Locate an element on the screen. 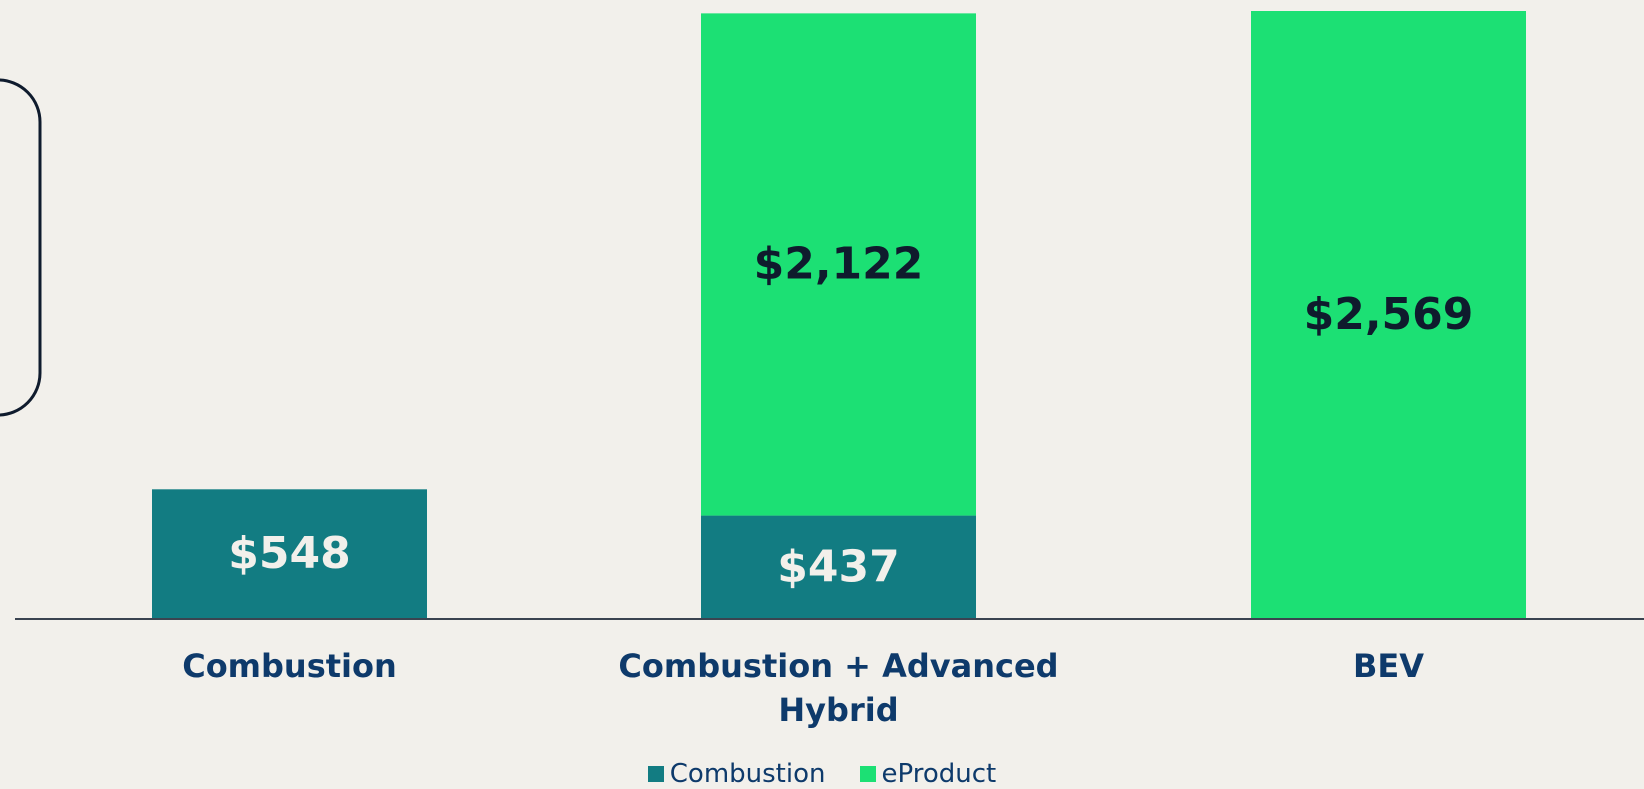  data-label: $548 is located at coordinates (289, 553).